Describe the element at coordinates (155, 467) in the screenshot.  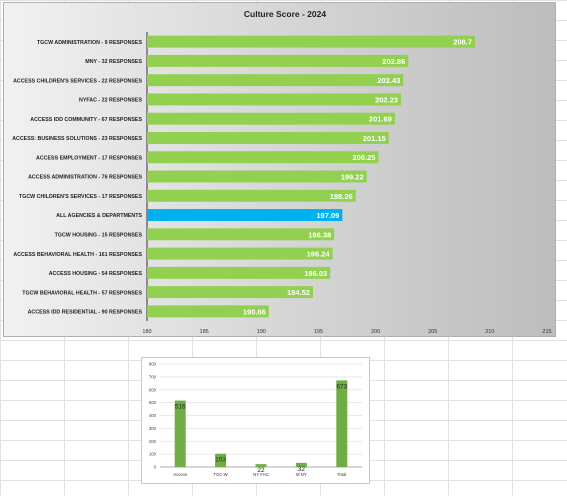
I see `y-tick-label: 0` at that location.